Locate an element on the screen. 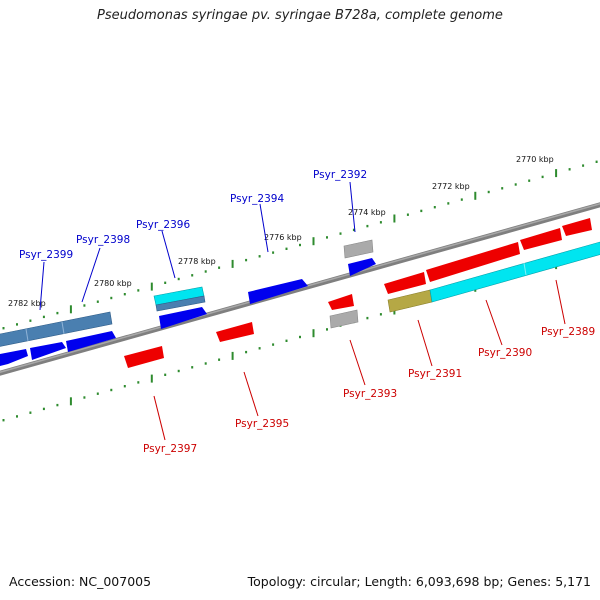 The image size is (600, 600). gene-label-psyr-2391: Psyr_2391 is located at coordinates (435, 374).